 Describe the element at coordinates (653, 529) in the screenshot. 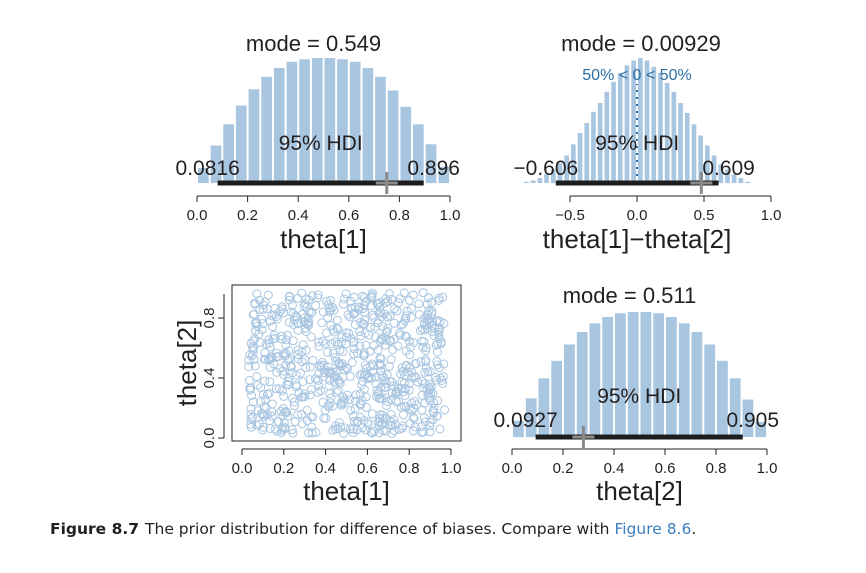

I see `caption-figure-link: Figure 8.6` at that location.